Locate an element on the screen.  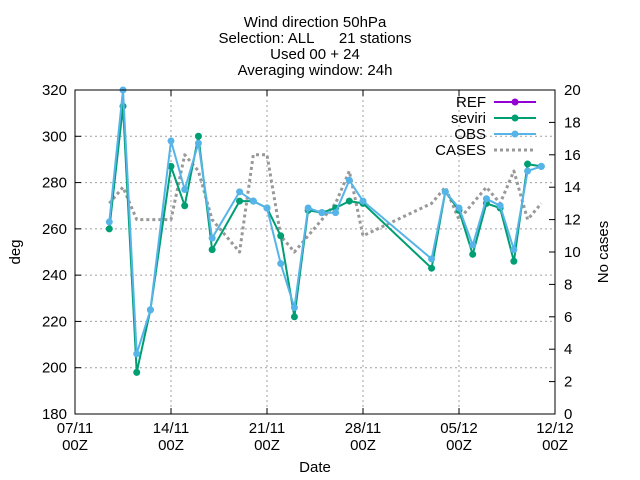
y-tick-label: 300 is located at coordinates (54, 136).